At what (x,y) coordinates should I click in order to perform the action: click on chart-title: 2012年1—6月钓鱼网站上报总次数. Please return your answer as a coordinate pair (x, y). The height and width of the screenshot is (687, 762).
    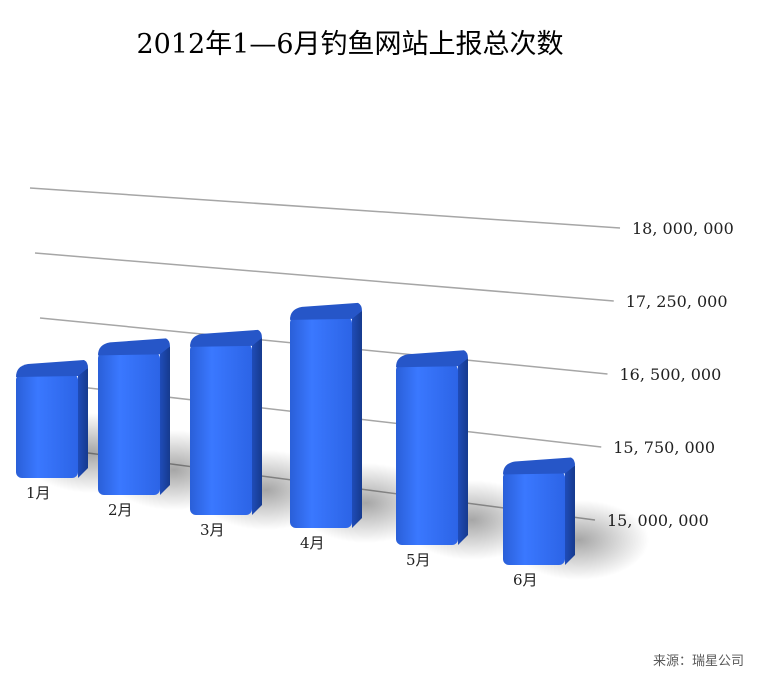
    Looking at the image, I should click on (350, 44).